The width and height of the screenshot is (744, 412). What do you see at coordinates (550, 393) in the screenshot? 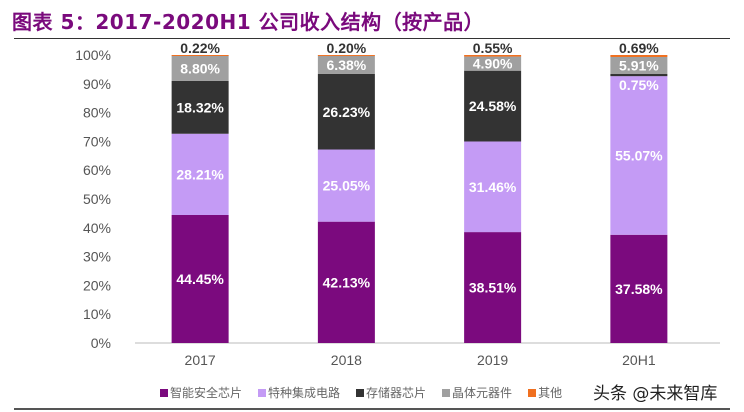
I see `legend-label: 其他` at bounding box center [550, 393].